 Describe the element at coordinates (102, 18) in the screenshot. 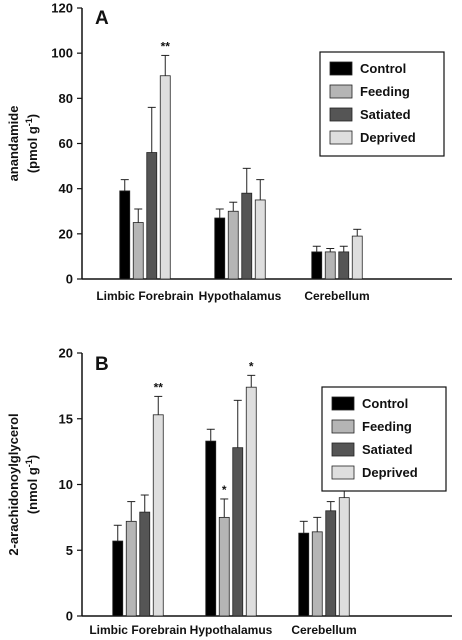

I see `panel-letter: A` at that location.